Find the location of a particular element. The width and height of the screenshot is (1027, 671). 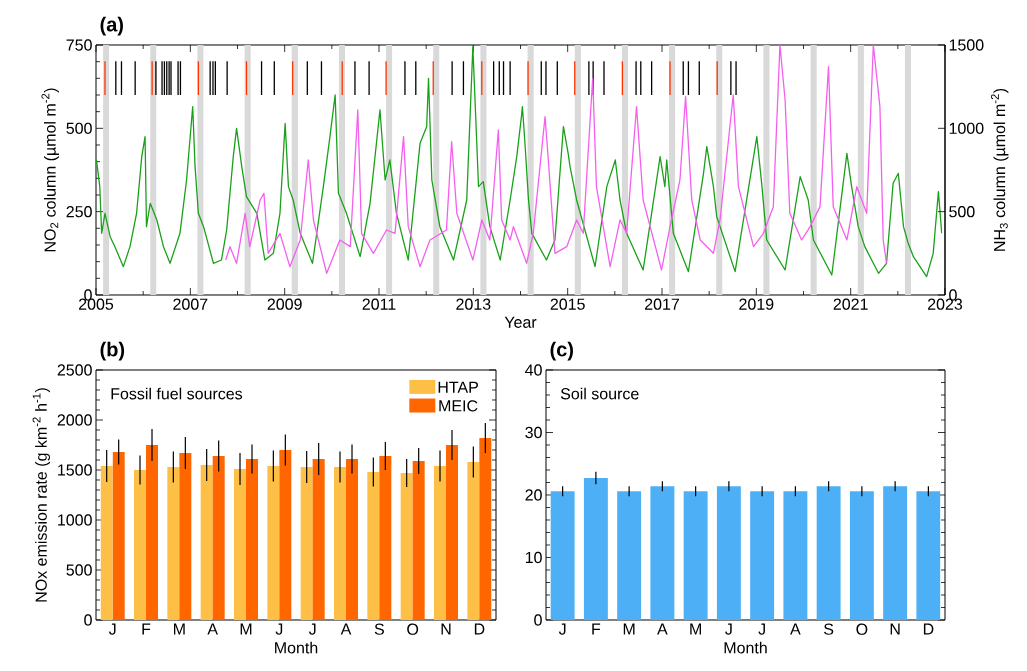

legend-label: MEIC is located at coordinates (458, 406).